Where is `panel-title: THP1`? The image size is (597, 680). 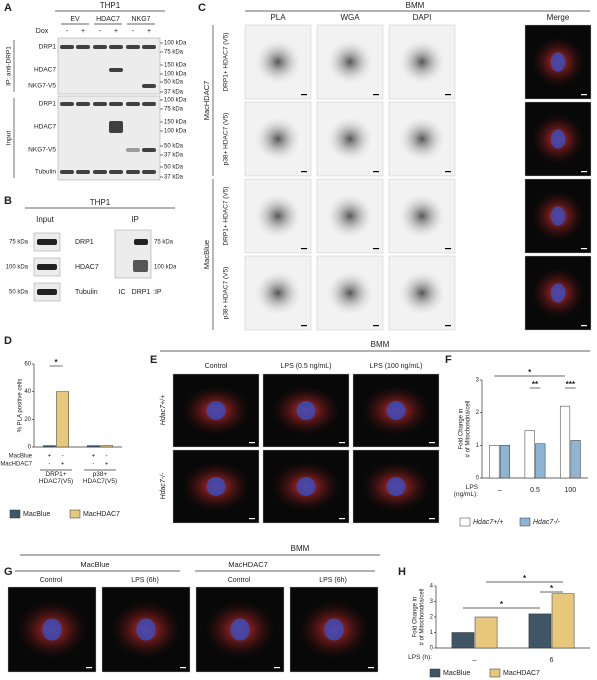
panel-title: THP1 is located at coordinates (110, 5).